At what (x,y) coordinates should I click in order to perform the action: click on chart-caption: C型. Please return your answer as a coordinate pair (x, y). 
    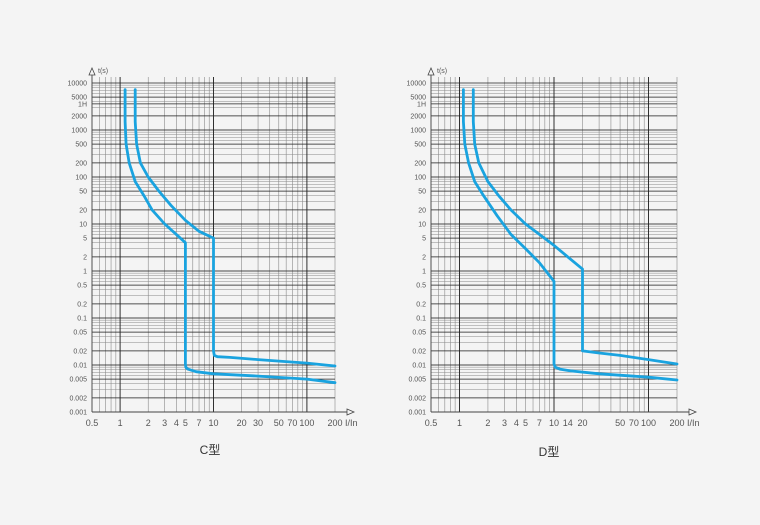
    Looking at the image, I should click on (210, 450).